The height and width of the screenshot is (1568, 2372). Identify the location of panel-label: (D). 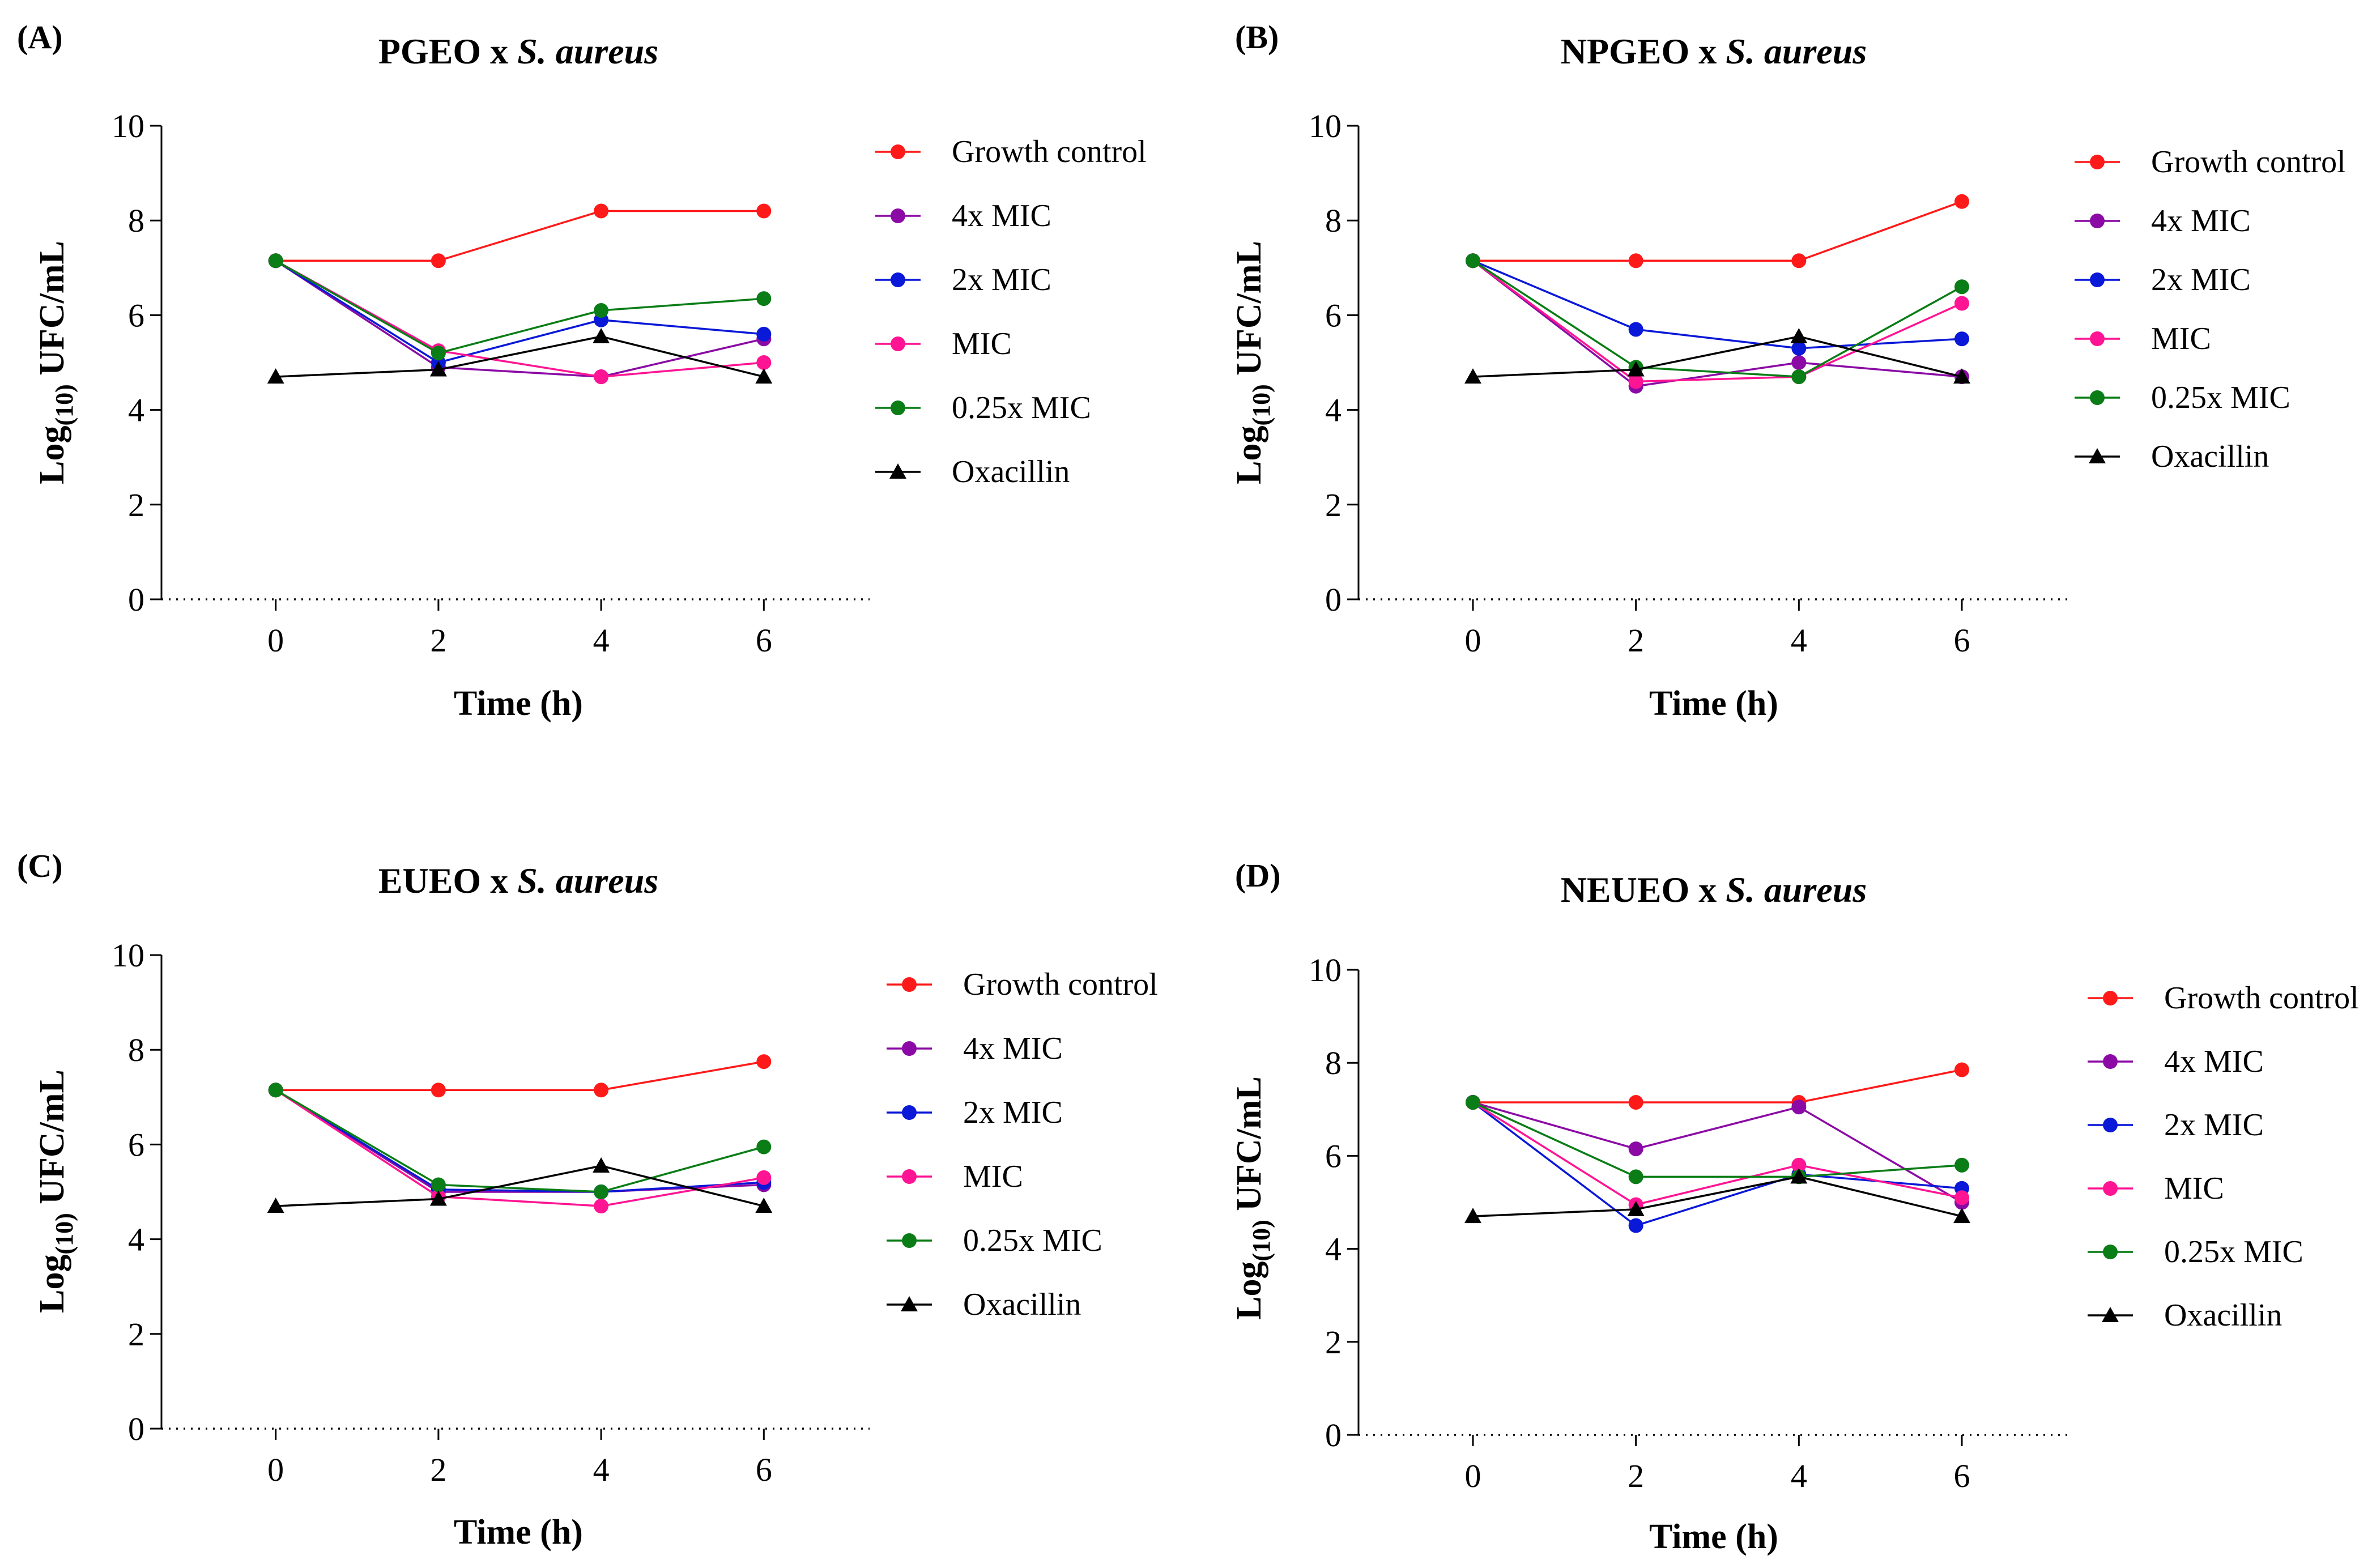
(1258, 876).